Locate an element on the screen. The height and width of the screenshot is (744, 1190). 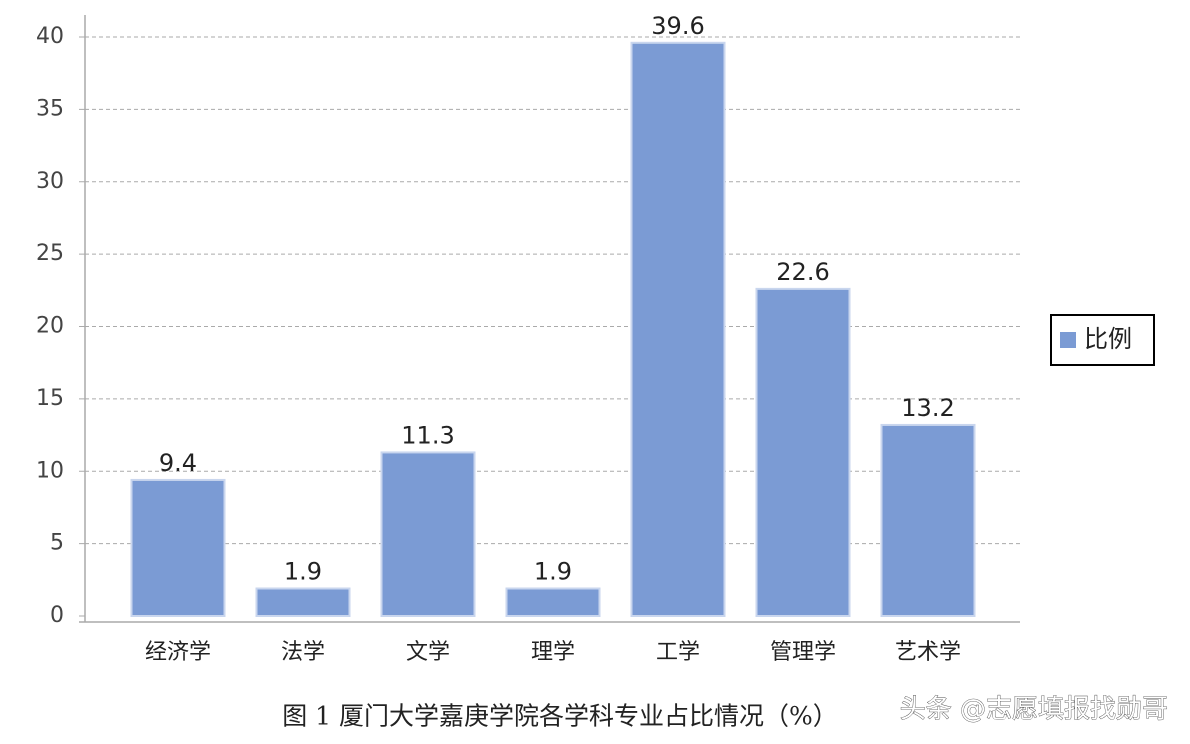
legend-label: 比例 is located at coordinates (1108, 339).